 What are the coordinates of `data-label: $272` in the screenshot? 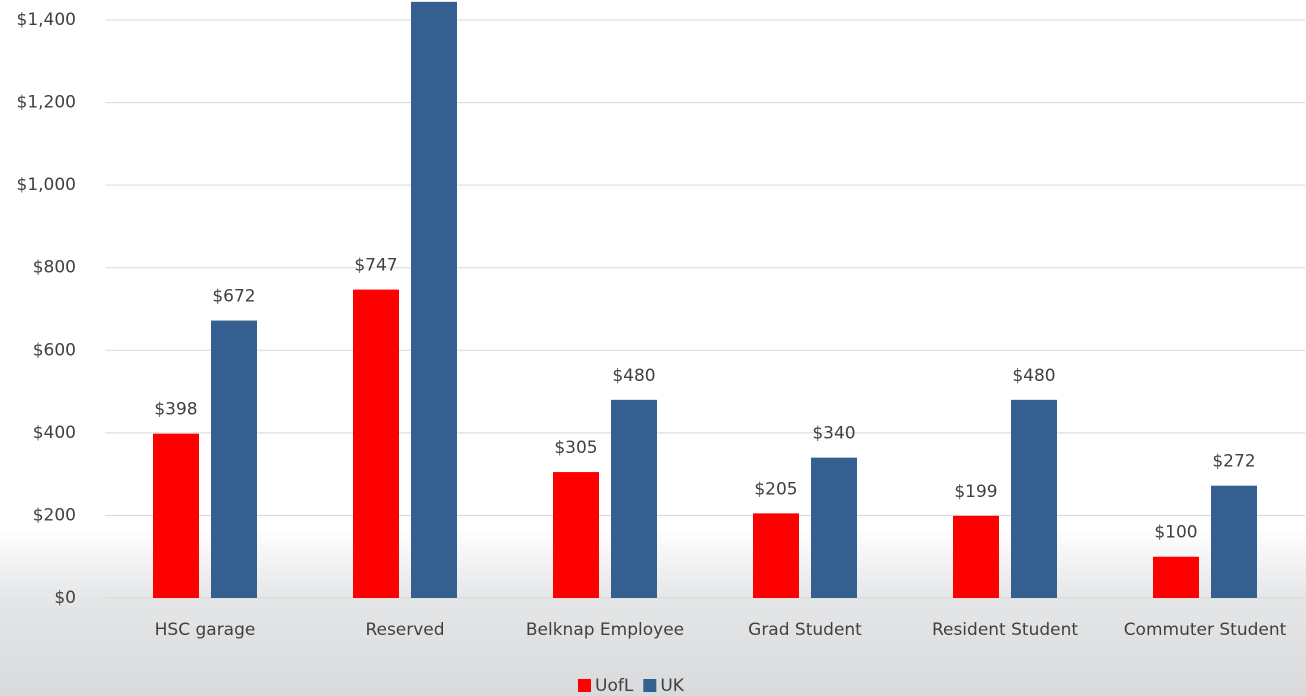 It's located at (1233, 462).